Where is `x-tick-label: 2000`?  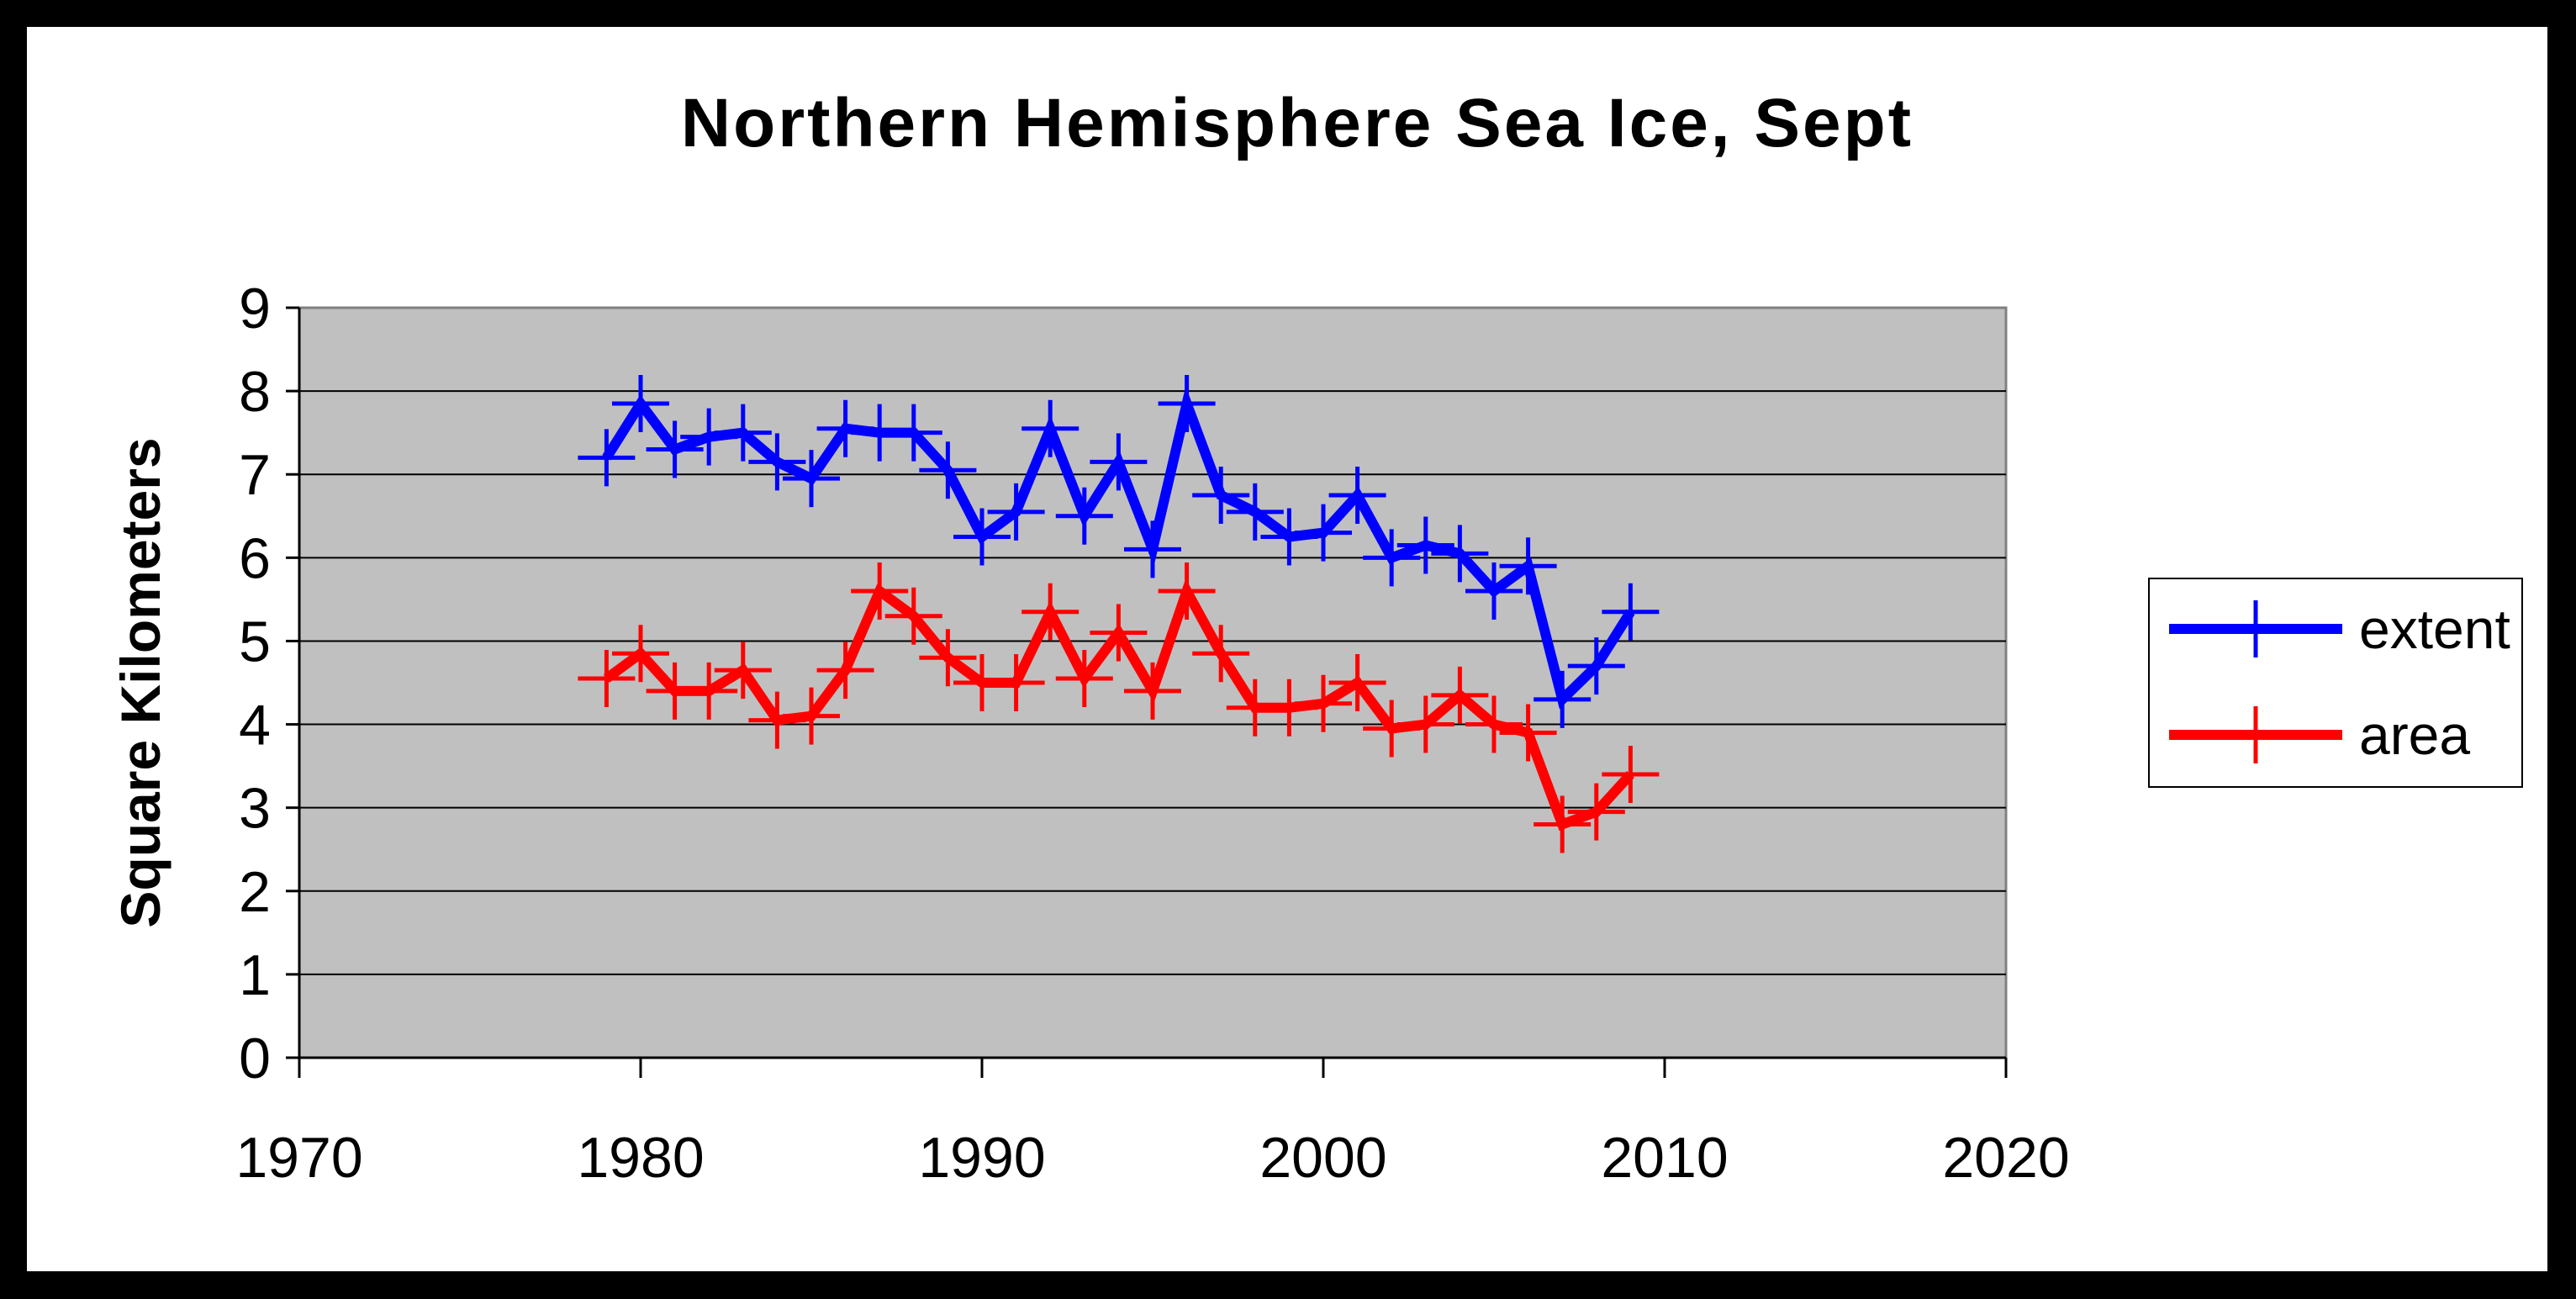
x-tick-label: 2000 is located at coordinates (1322, 1158).